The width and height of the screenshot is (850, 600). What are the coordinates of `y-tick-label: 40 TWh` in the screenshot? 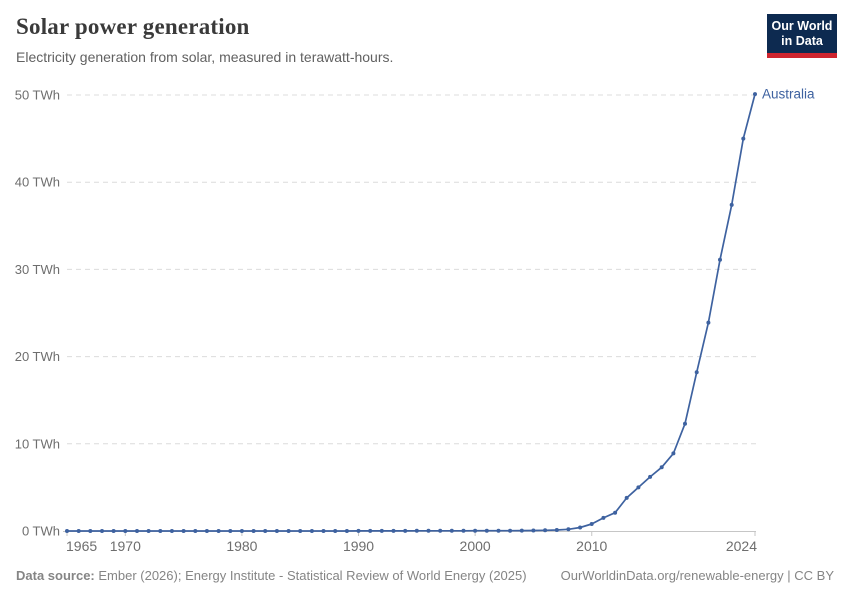 It's located at (37, 182).